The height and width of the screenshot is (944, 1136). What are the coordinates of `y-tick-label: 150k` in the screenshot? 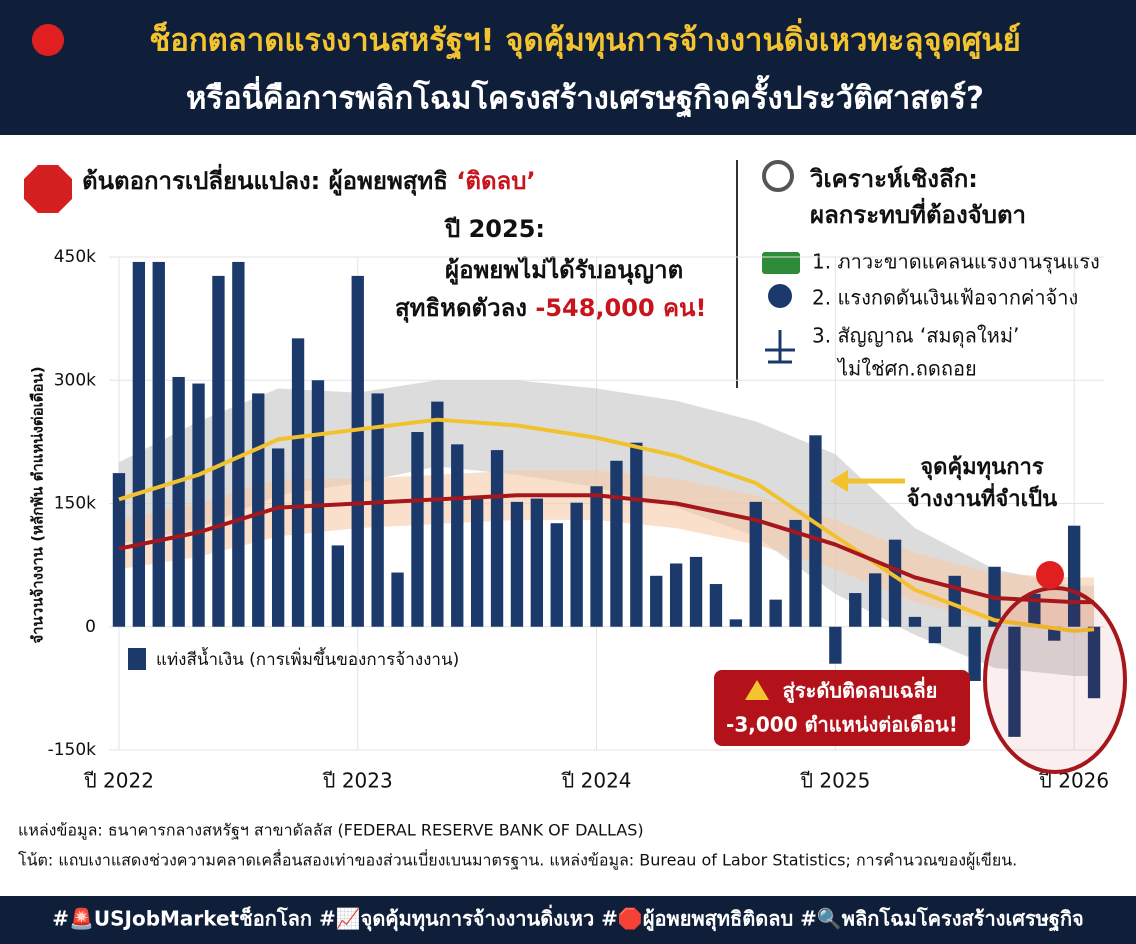 It's located at (75, 504).